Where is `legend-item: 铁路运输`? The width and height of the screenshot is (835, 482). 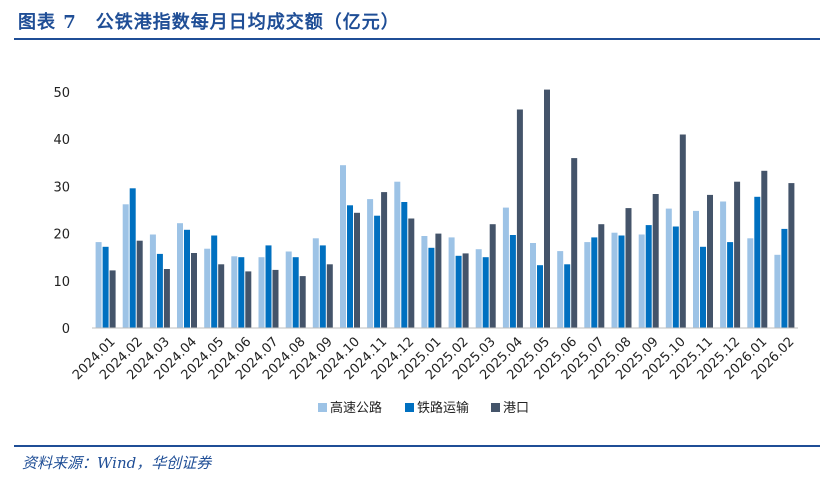
legend-item: 铁路运输 is located at coordinates (437, 408).